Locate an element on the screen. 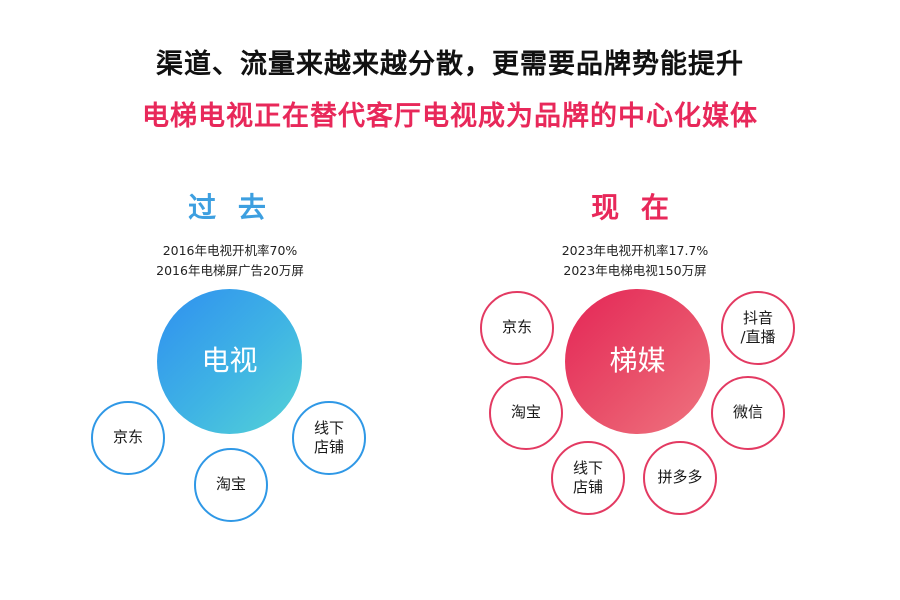 This screenshot has width=900, height=600. headline-secondary: 电梯电视正在替代客厅电视成为品牌的中心化媒体 is located at coordinates (450, 116).